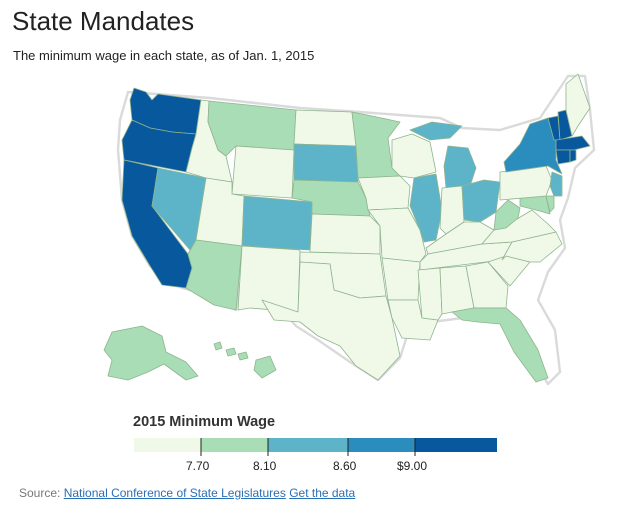 The width and height of the screenshot is (618, 510). Describe the element at coordinates (40, 493) in the screenshot. I see `source-prefix: Source:` at that location.